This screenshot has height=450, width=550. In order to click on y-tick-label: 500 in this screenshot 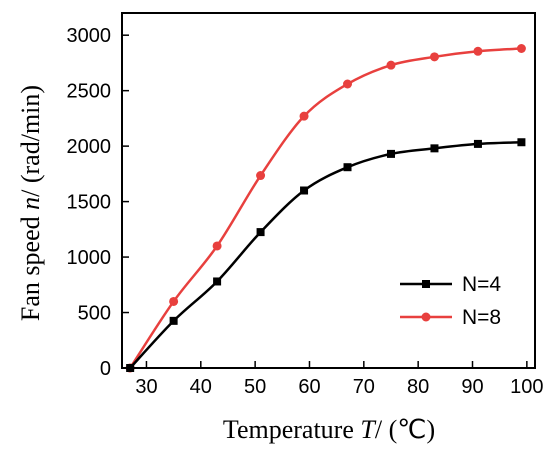, I will do `click(94, 314)`.